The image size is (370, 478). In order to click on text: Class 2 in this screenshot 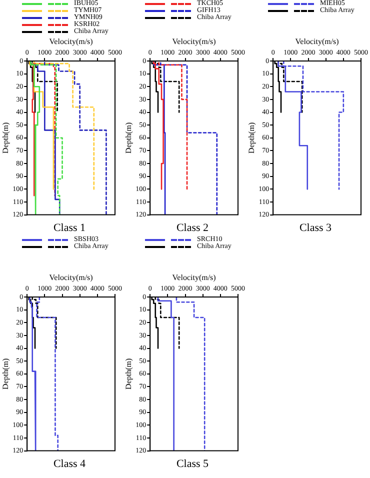, I will do `click(192, 228)`.